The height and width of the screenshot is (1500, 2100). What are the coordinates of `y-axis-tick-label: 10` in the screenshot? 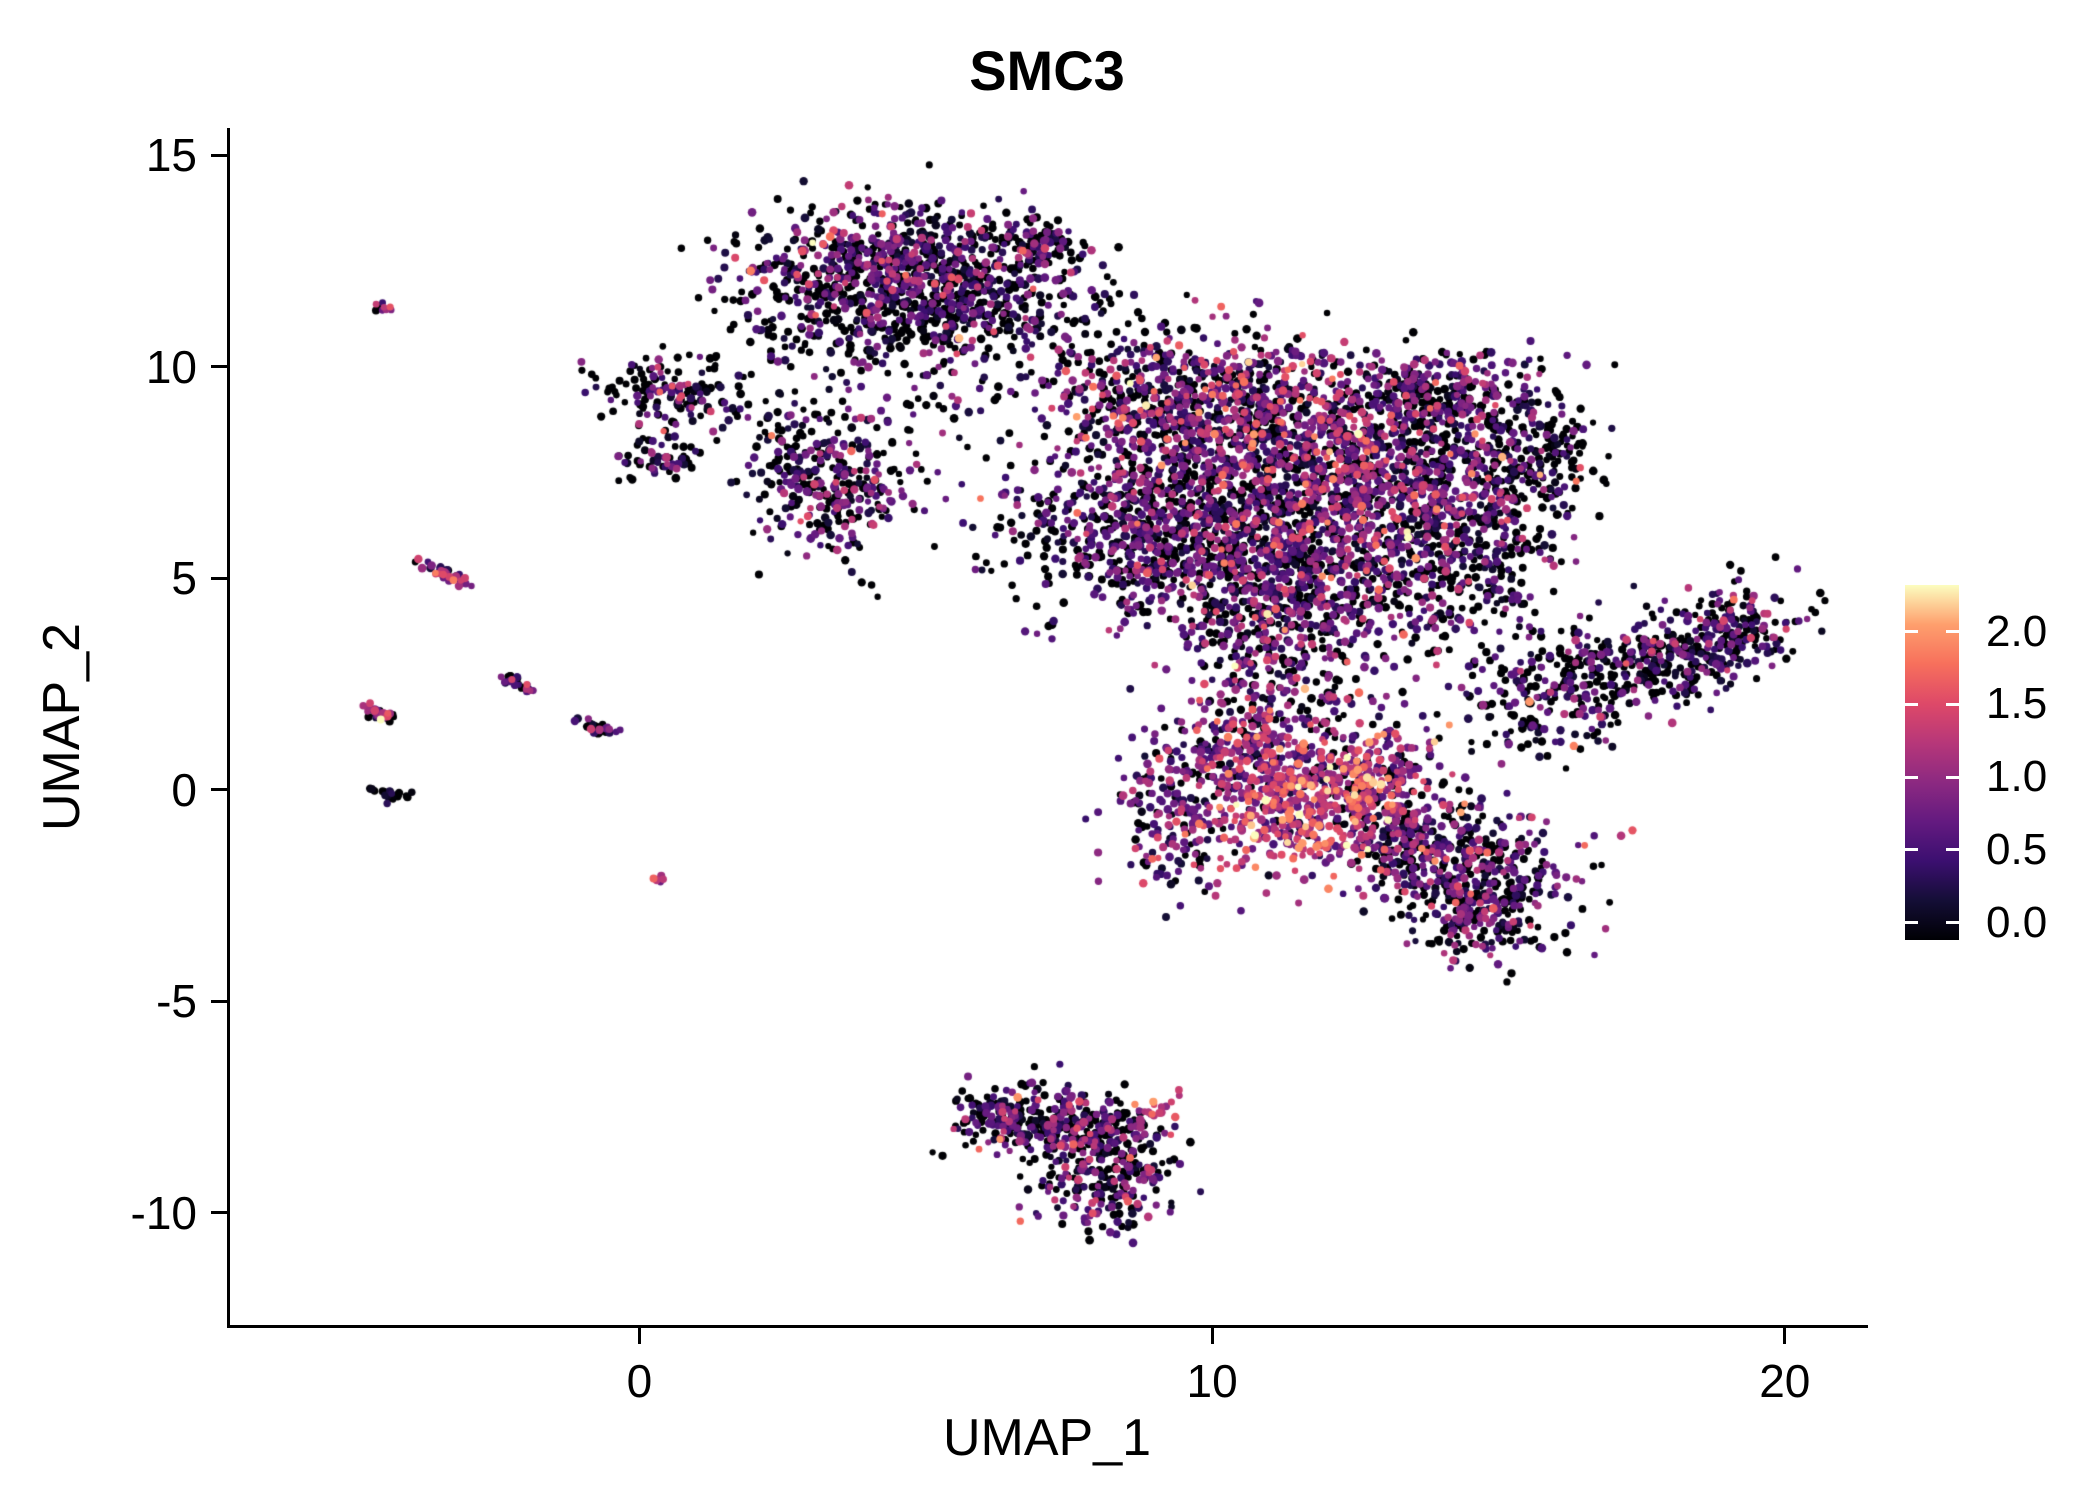 It's located at (171, 366).